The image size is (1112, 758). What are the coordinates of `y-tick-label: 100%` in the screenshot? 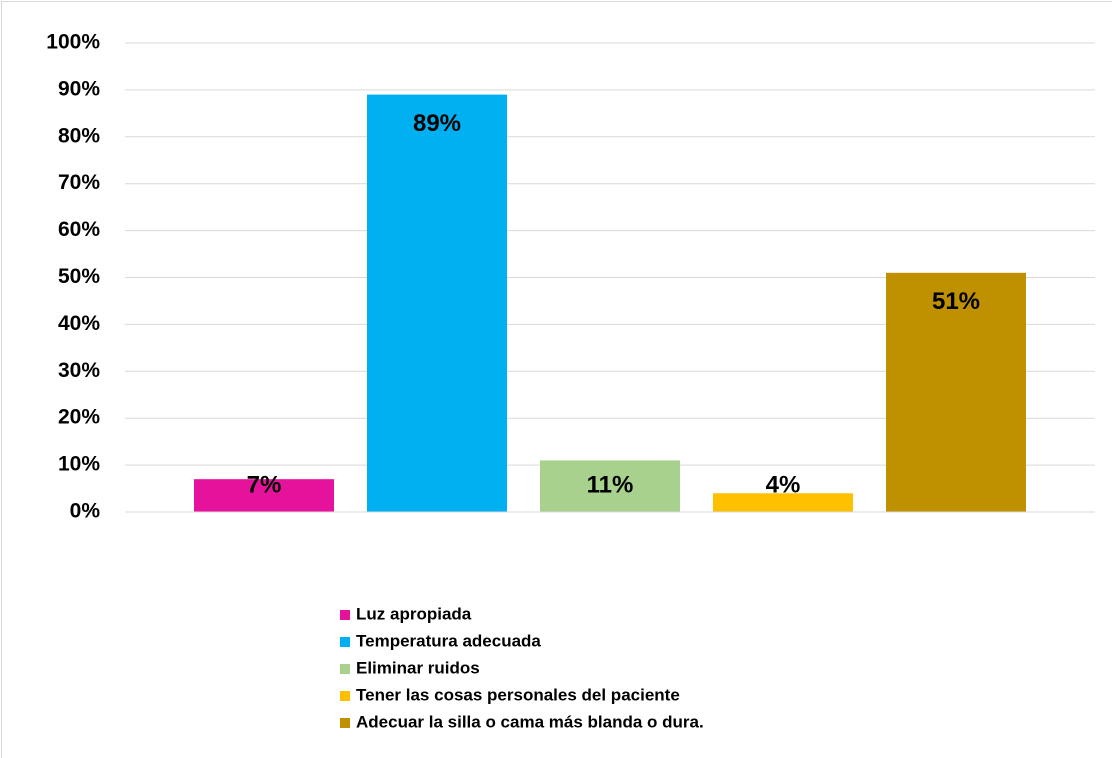 It's located at (73, 42).